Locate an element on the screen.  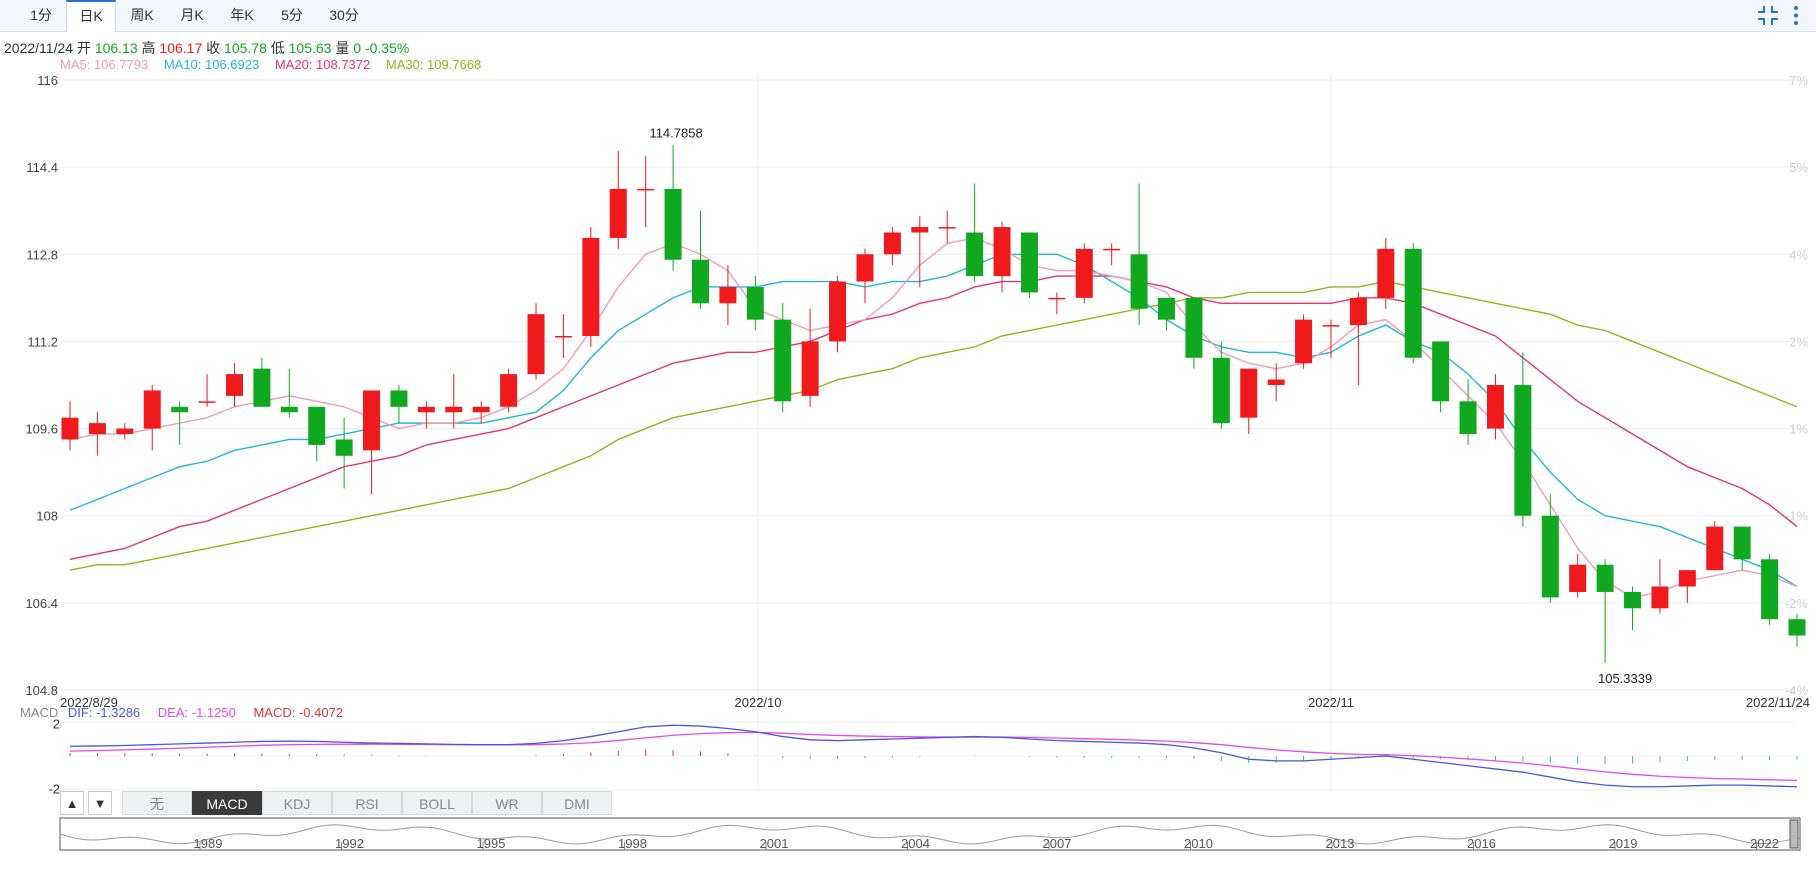
panel-down-arrow-icon: ▼ is located at coordinates (100, 803).